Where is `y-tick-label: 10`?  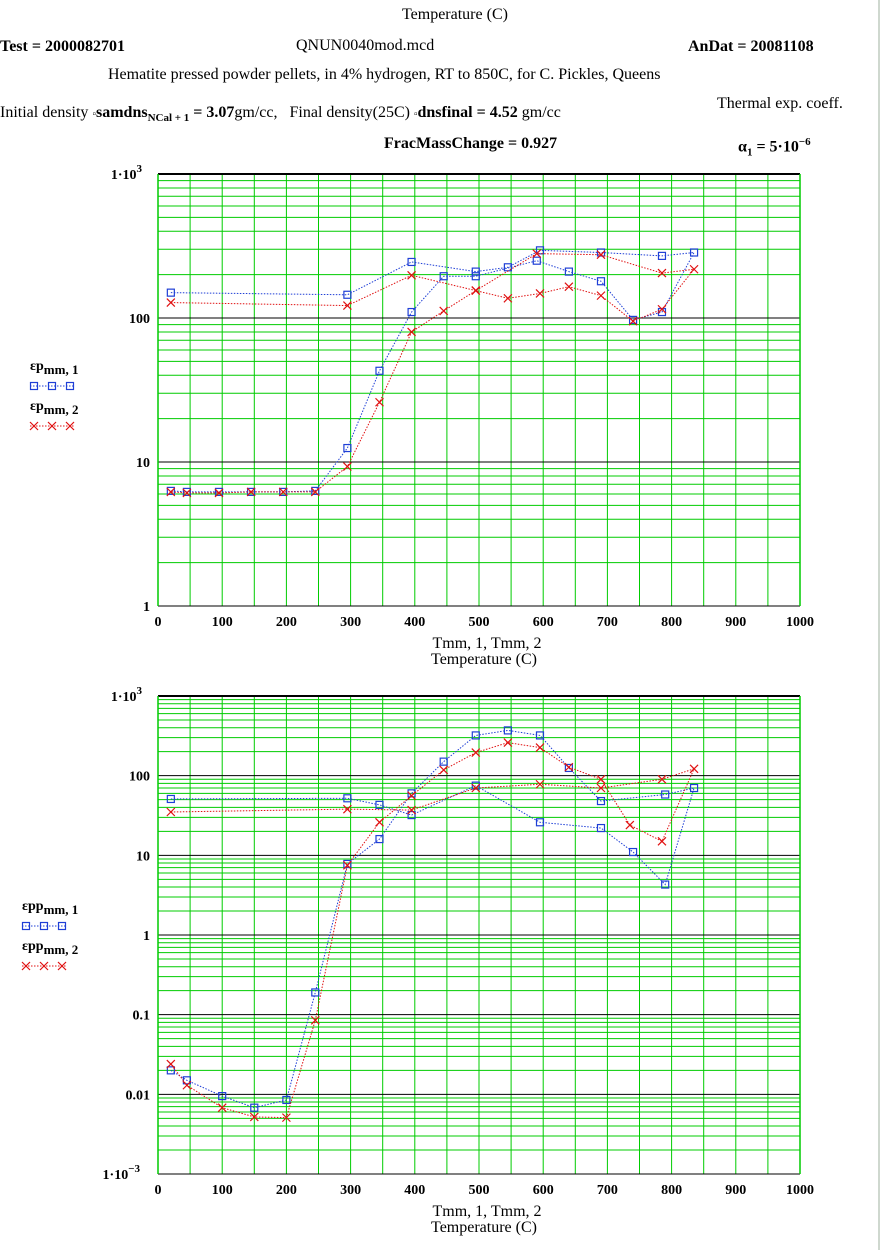
y-tick-label: 10 is located at coordinates (143, 856).